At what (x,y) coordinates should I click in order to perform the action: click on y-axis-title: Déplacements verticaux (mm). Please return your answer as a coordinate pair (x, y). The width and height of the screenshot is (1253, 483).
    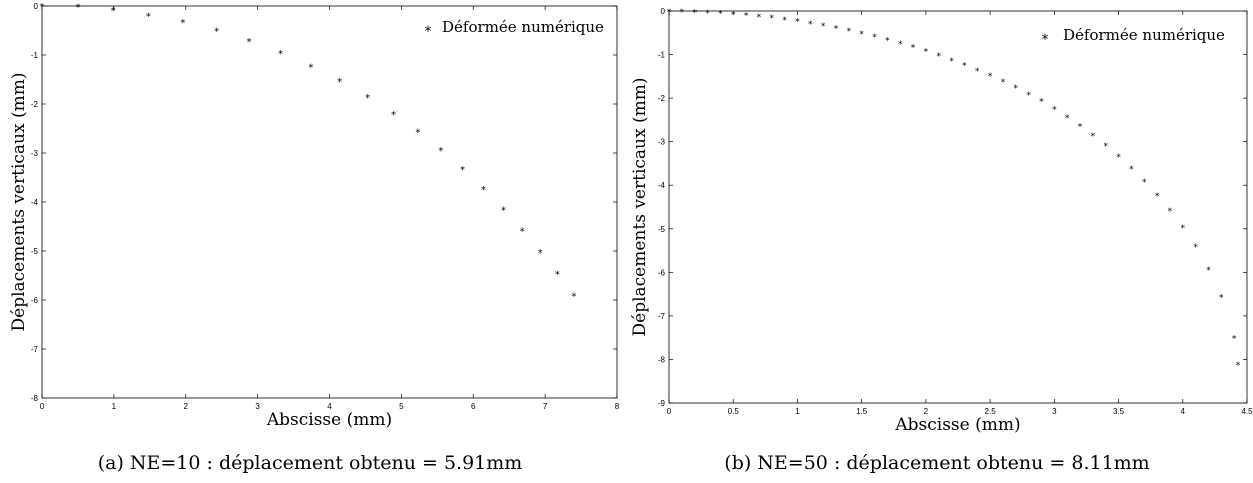
    Looking at the image, I should click on (19, 202).